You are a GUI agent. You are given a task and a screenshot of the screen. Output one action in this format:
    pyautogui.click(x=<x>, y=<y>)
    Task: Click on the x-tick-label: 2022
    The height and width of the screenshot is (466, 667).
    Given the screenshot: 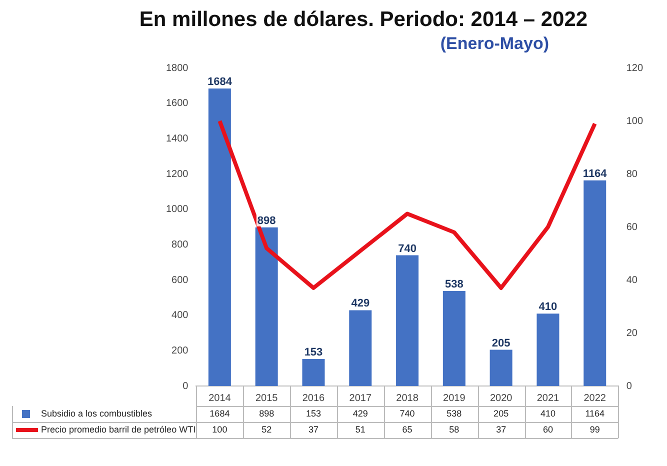 What is the action you would take?
    pyautogui.click(x=595, y=398)
    